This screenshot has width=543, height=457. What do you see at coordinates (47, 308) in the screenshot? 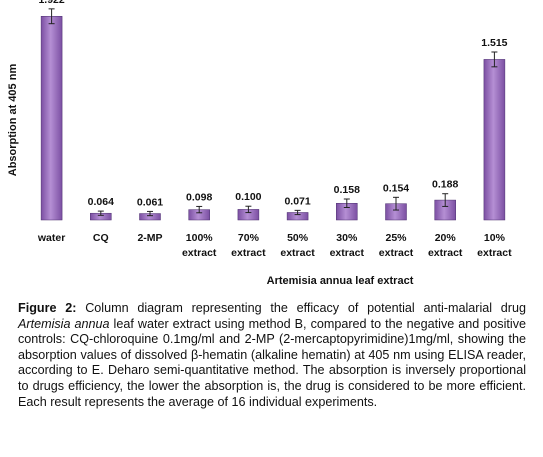
I see `figure-label: Figure 2:` at bounding box center [47, 308].